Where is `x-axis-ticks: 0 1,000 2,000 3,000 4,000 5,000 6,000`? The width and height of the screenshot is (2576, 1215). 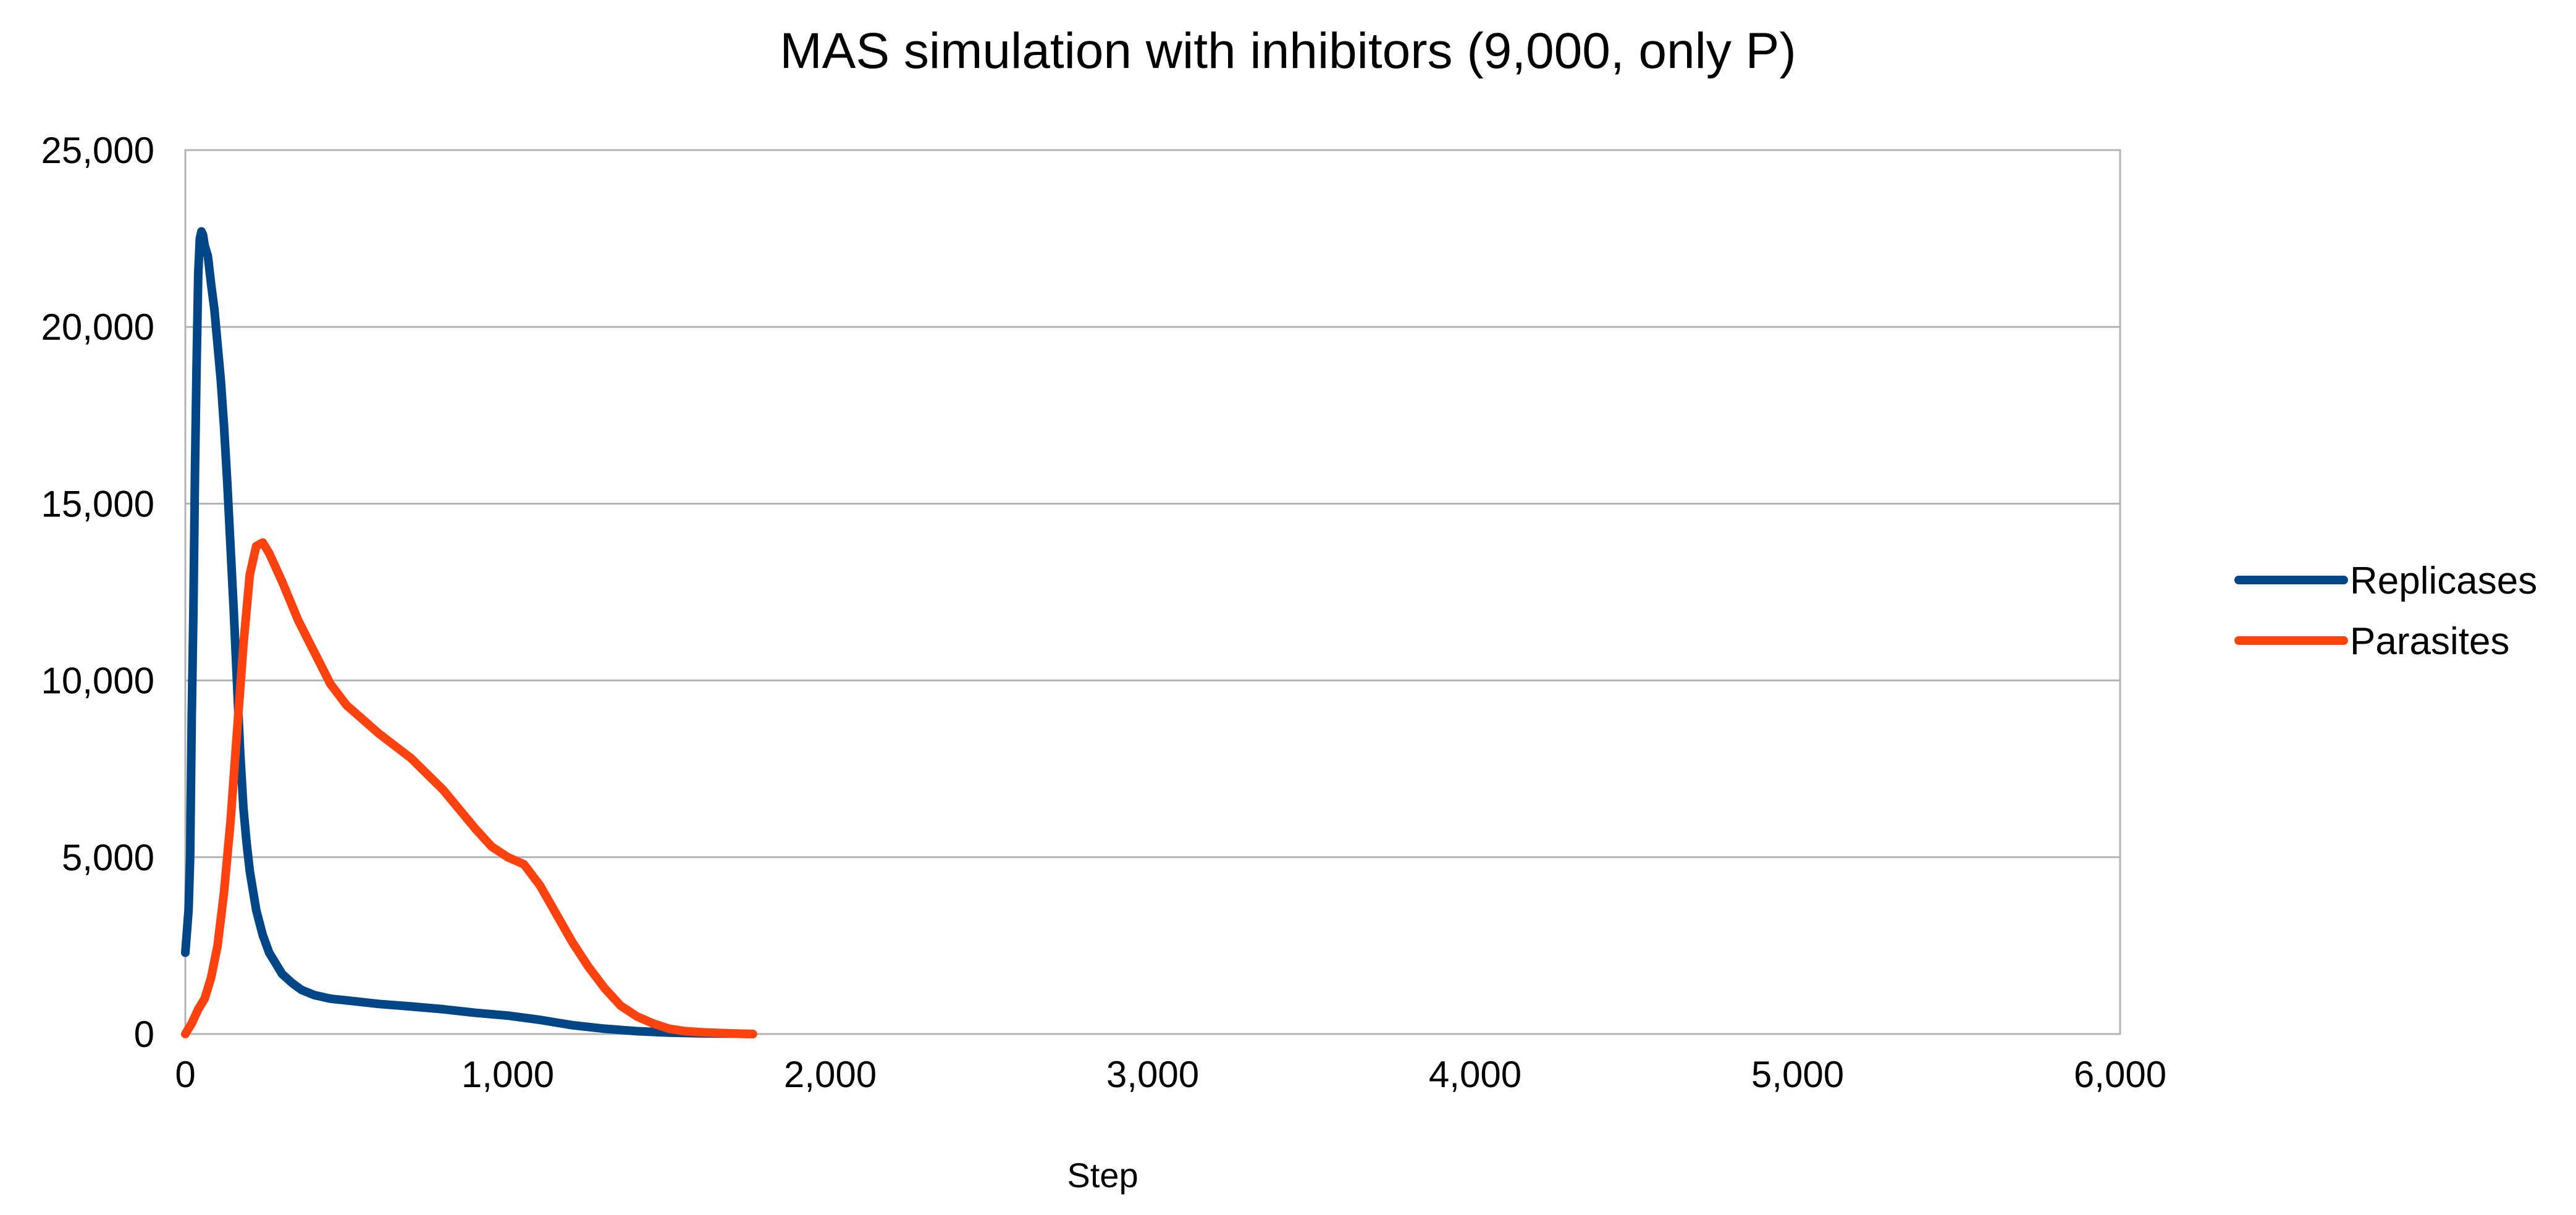 x-axis-ticks: 0 1,000 2,000 3,000 4,000 5,000 6,000 is located at coordinates (1170, 1074).